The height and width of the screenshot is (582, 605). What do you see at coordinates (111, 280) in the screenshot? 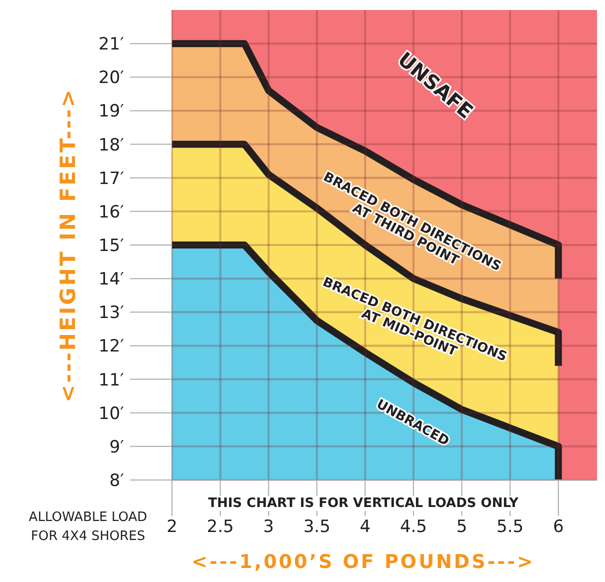
I see `y-tick-label: 14′` at bounding box center [111, 280].